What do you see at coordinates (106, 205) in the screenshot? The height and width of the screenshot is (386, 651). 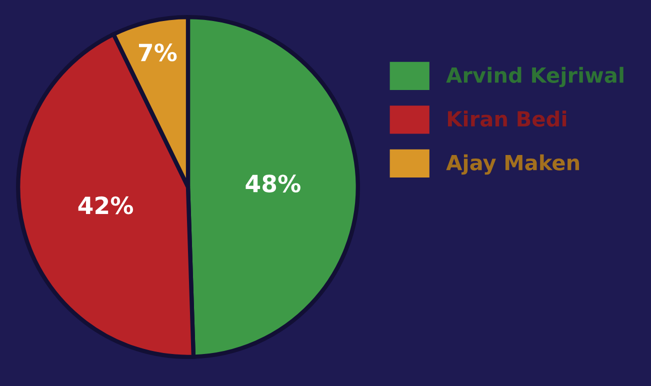 I see `data-label: 42%` at bounding box center [106, 205].